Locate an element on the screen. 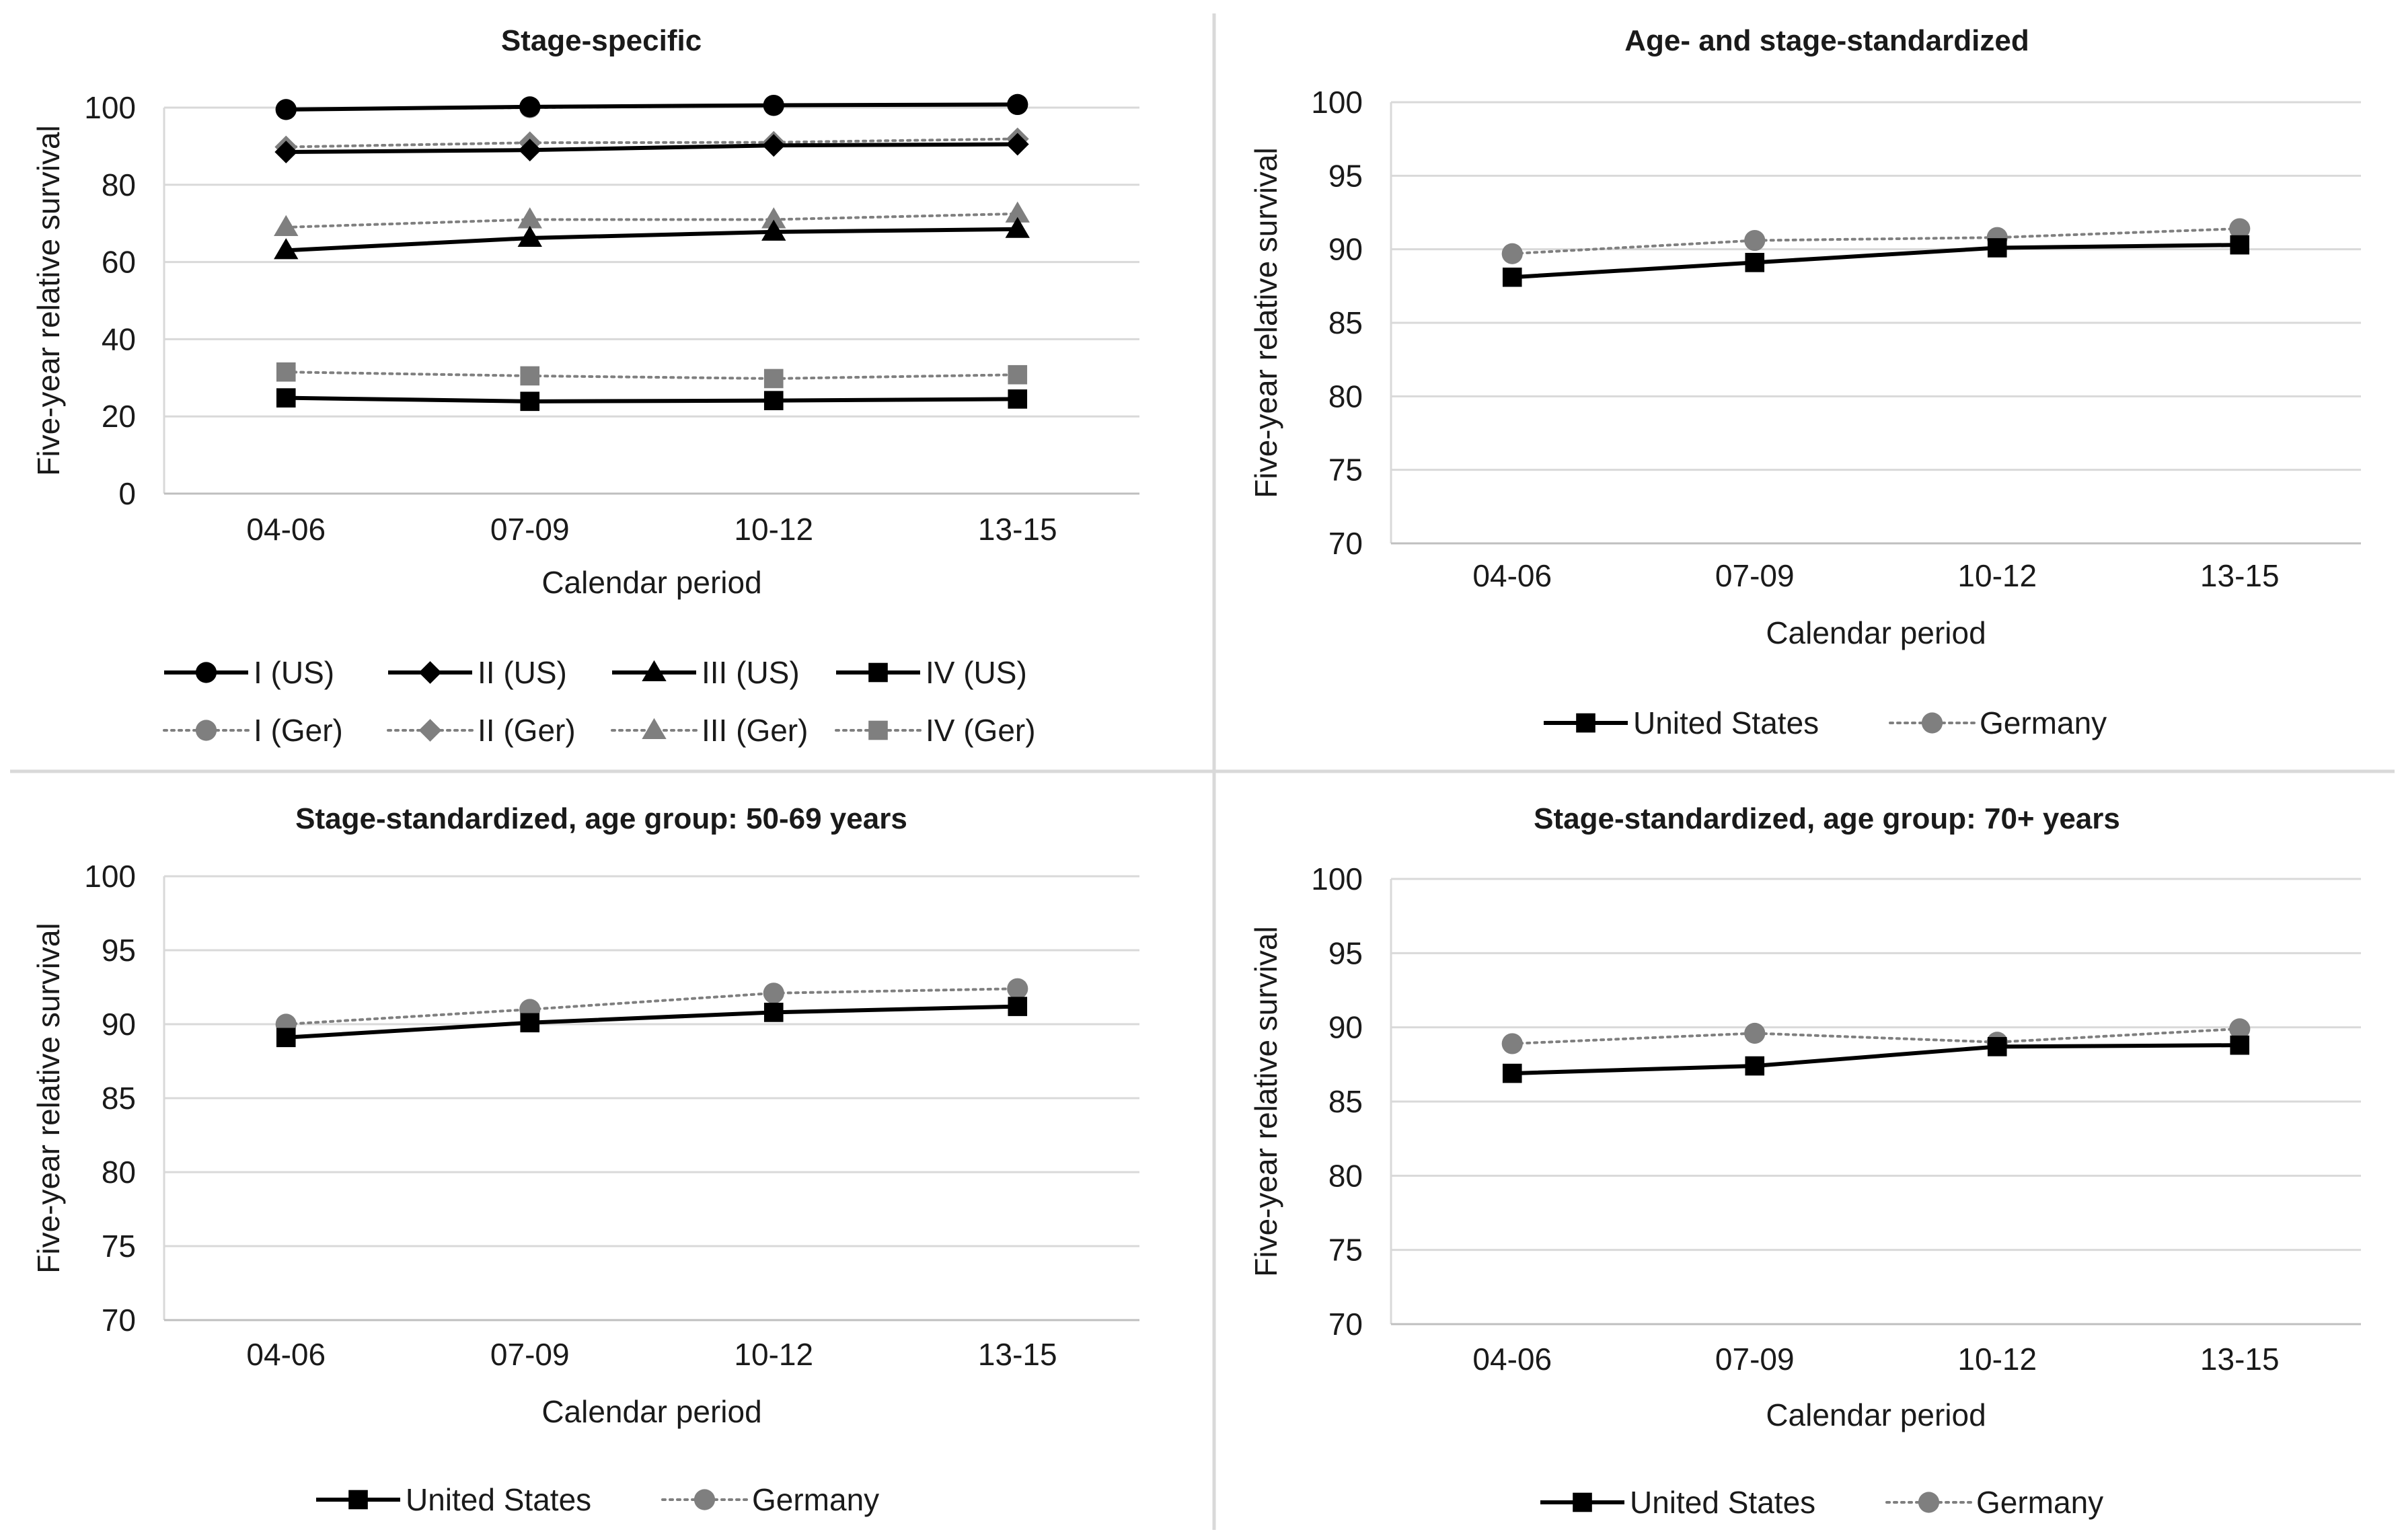 This screenshot has height=1540, width=2404. series-ii-us is located at coordinates (651, 148).